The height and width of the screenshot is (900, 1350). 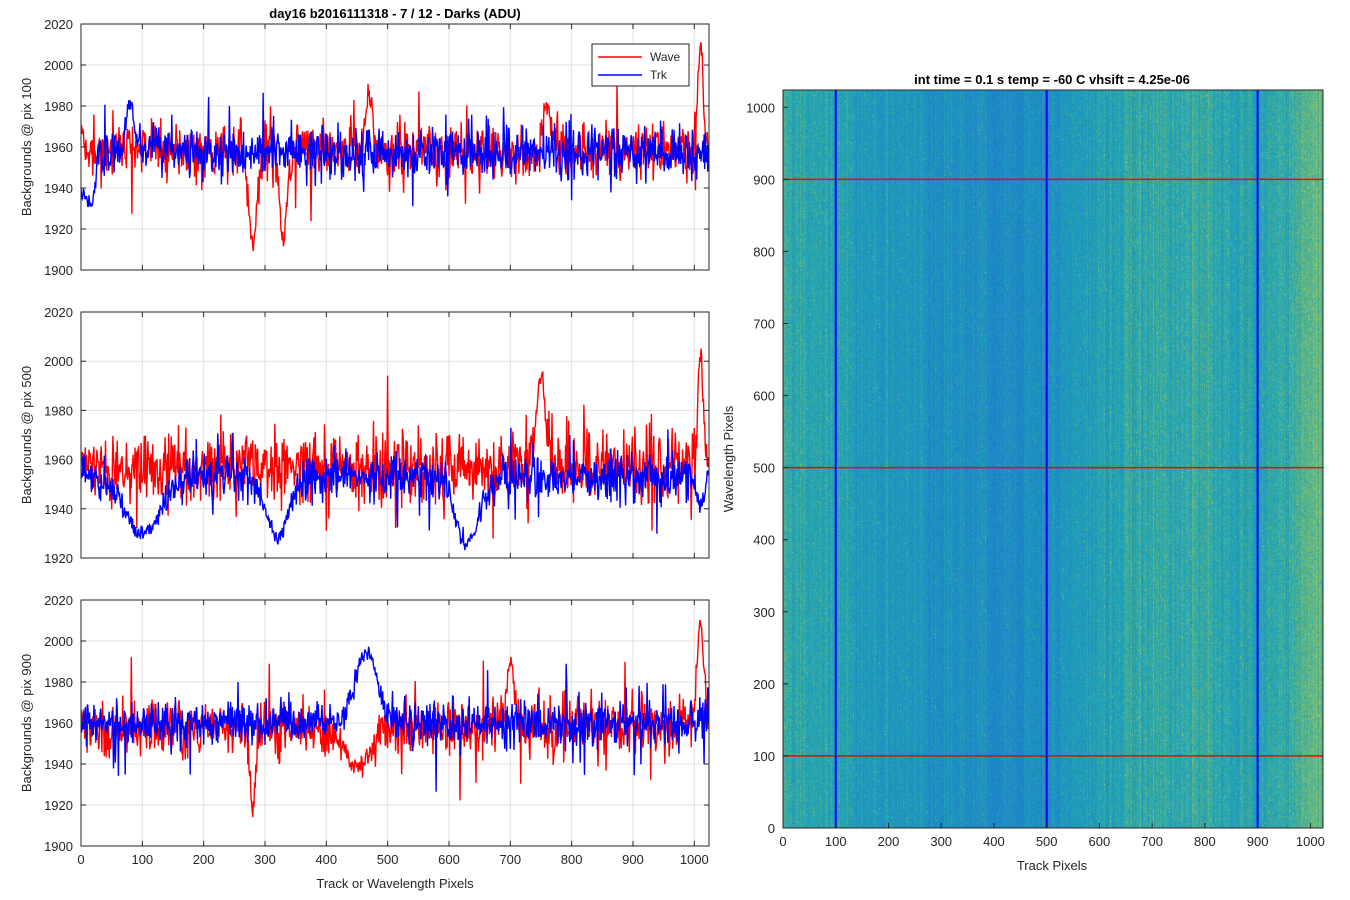 What do you see at coordinates (204, 859) in the screenshot?
I see `x-tick-label: 200` at bounding box center [204, 859].